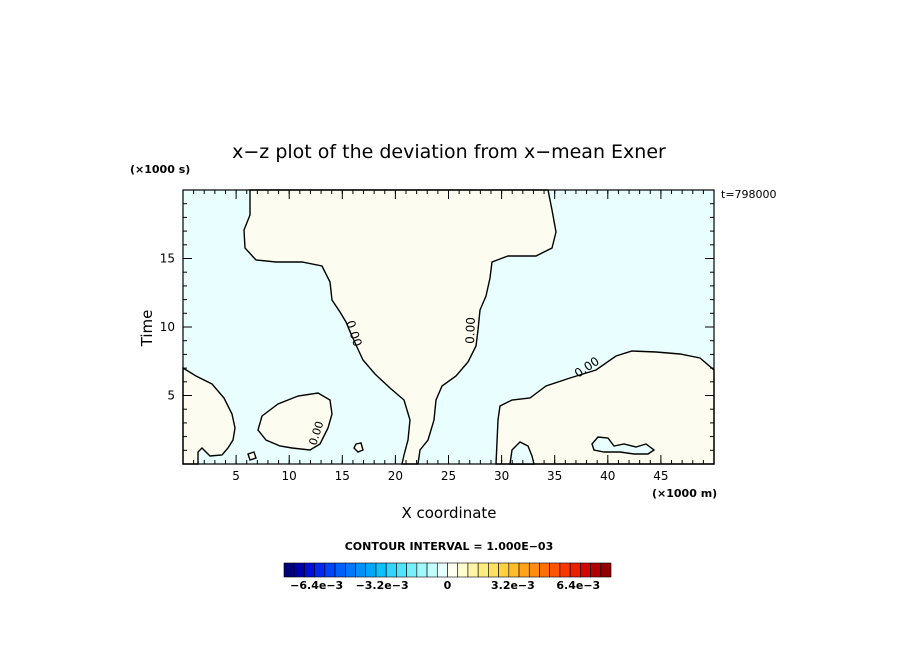  What do you see at coordinates (382, 585) in the screenshot?
I see `colorbar-tick-label: −3.2e−3` at bounding box center [382, 585].